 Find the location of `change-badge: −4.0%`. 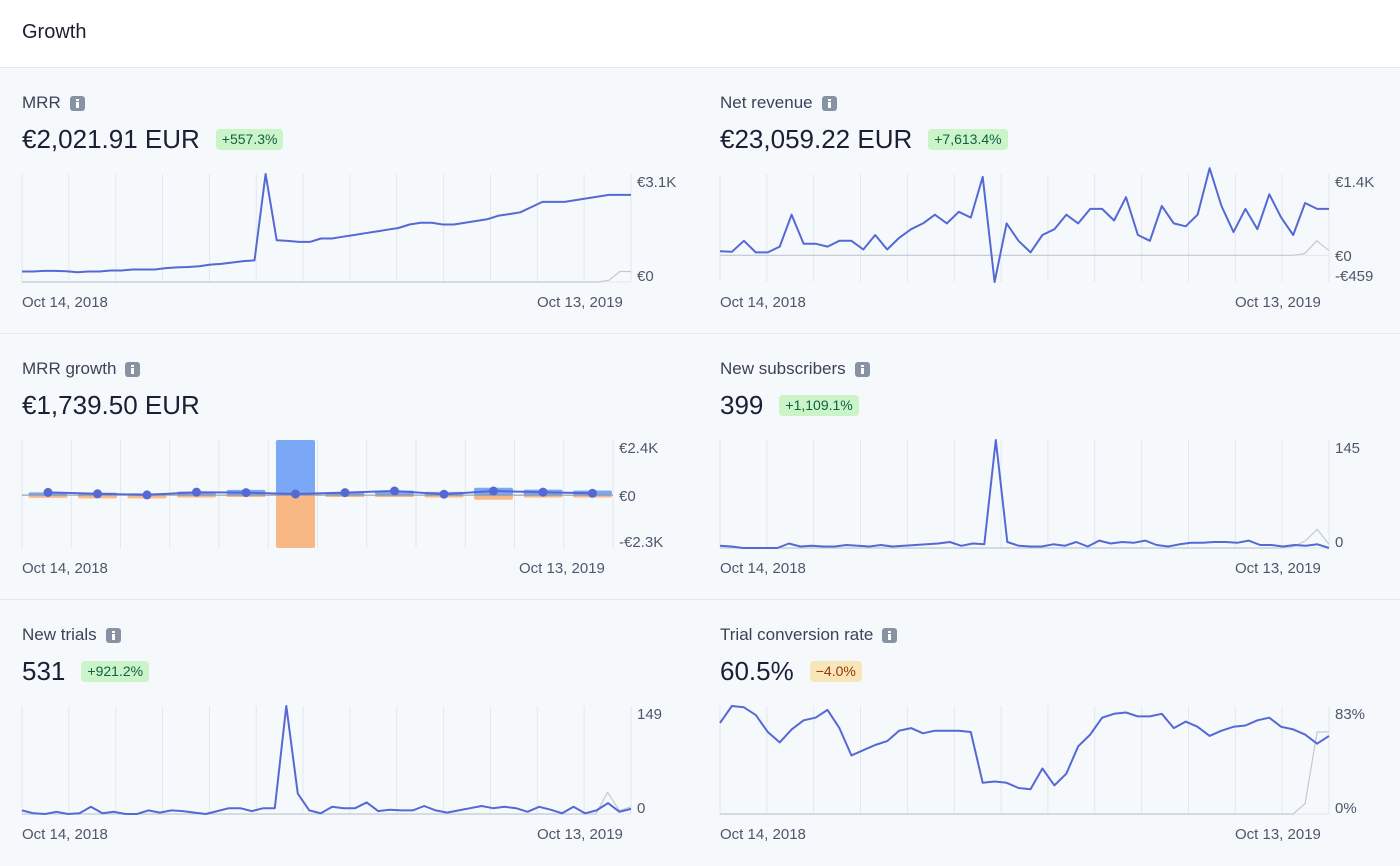

change-badge: −4.0% is located at coordinates (835, 671).